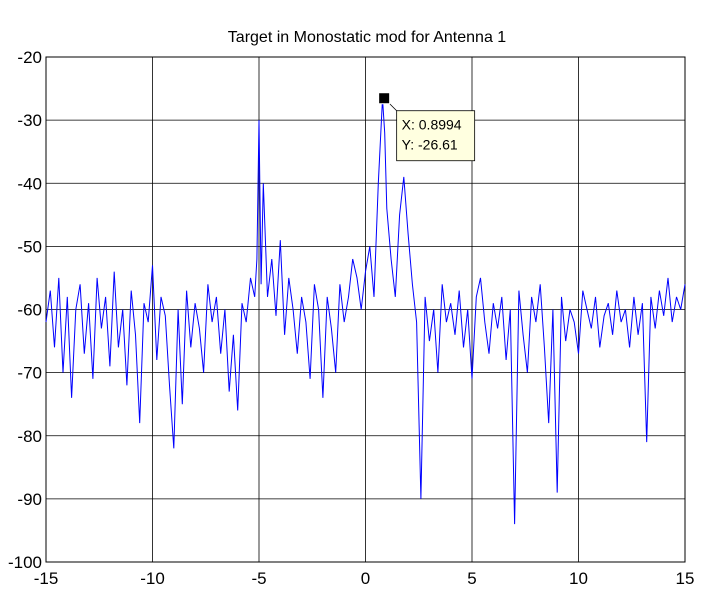 The image size is (714, 593). Describe the element at coordinates (46, 578) in the screenshot. I see `x-tick-label: -15` at that location.